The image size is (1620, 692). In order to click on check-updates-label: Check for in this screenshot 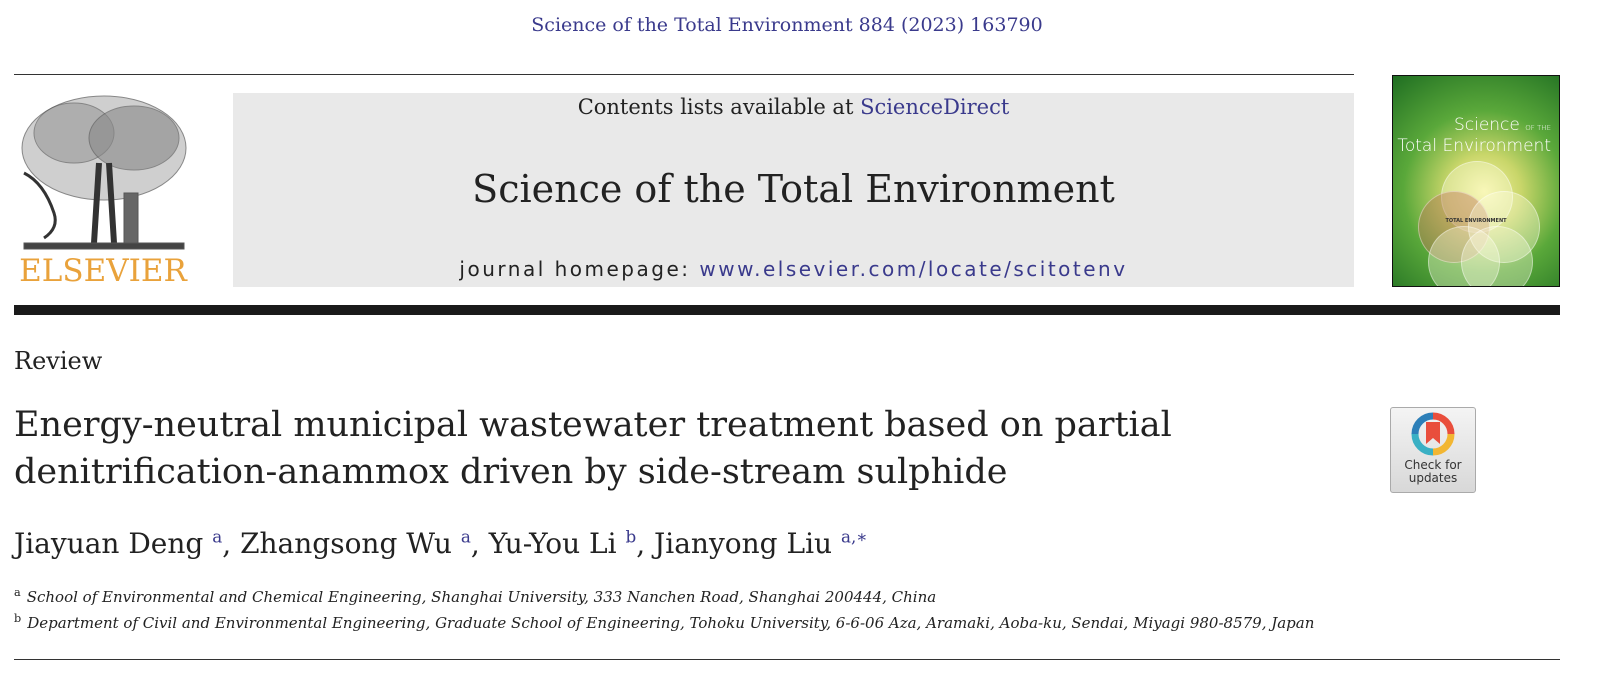, I will do `click(1433, 465)`.